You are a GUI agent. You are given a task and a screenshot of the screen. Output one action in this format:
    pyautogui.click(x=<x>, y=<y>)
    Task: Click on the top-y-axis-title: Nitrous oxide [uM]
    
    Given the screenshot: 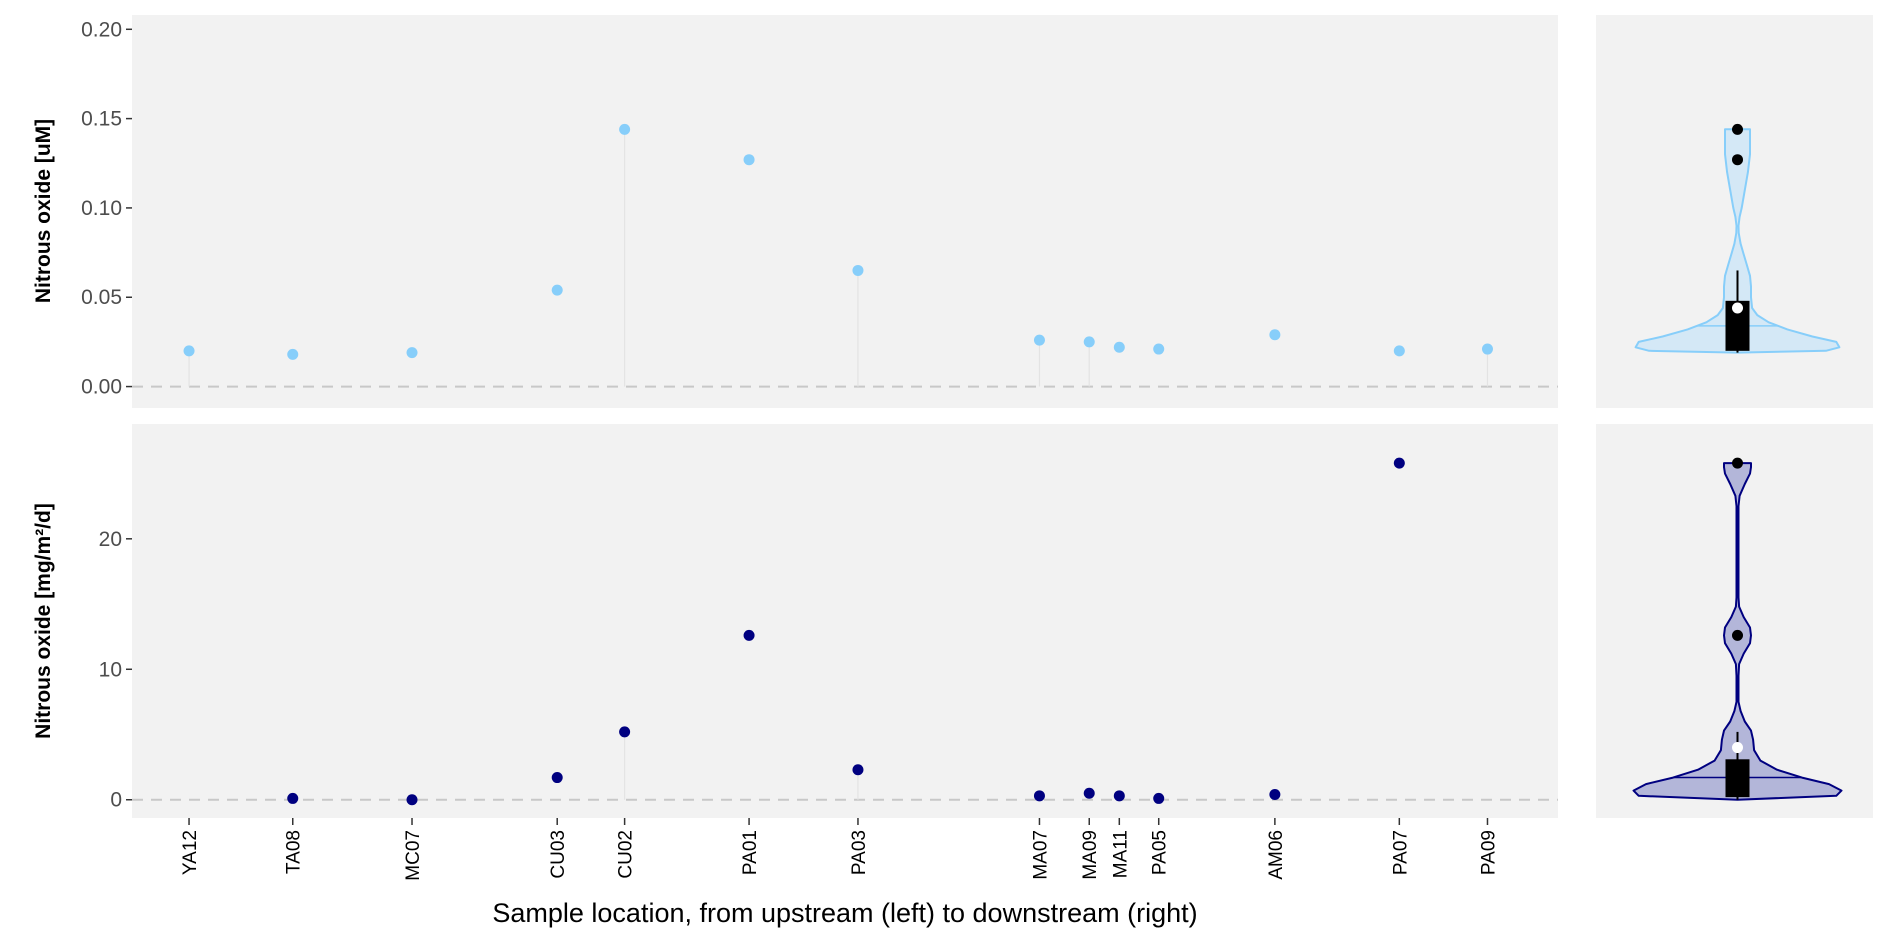 What is the action you would take?
    pyautogui.click(x=43, y=211)
    